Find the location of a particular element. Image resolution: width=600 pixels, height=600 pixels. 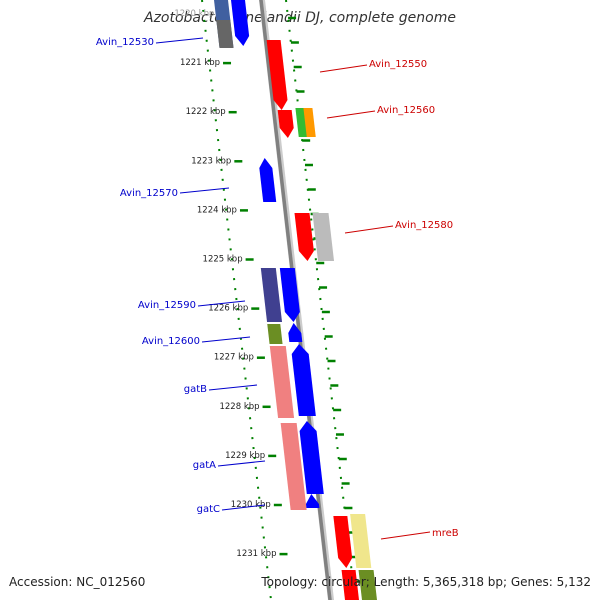

gene-avin-12550b is located at coordinates (285, 124).